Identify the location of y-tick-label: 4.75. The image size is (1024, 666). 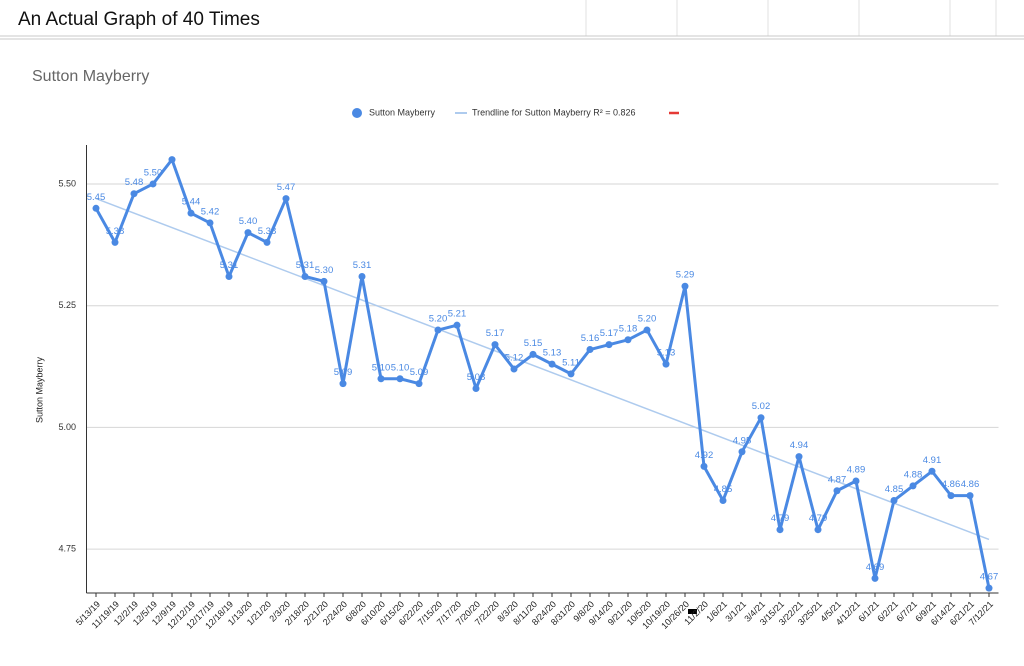
(67, 549).